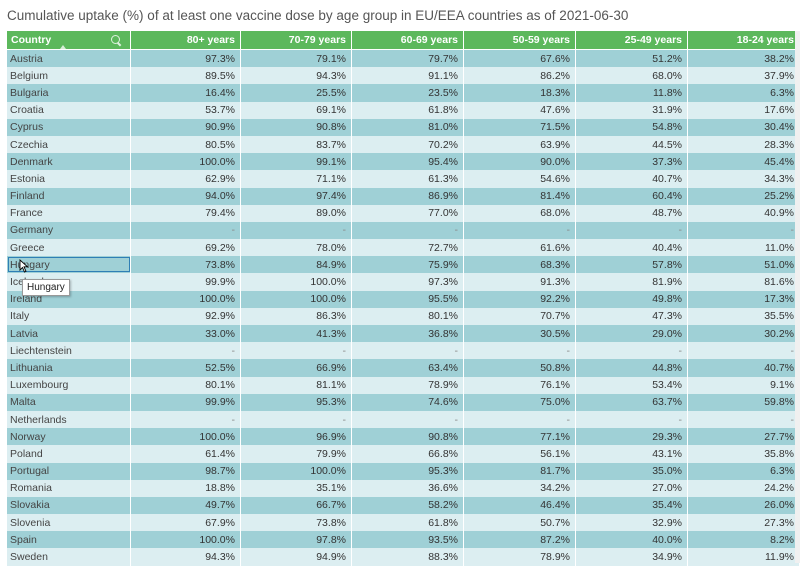  What do you see at coordinates (186, 196) in the screenshot?
I see `value-cell: 94.0%` at bounding box center [186, 196].